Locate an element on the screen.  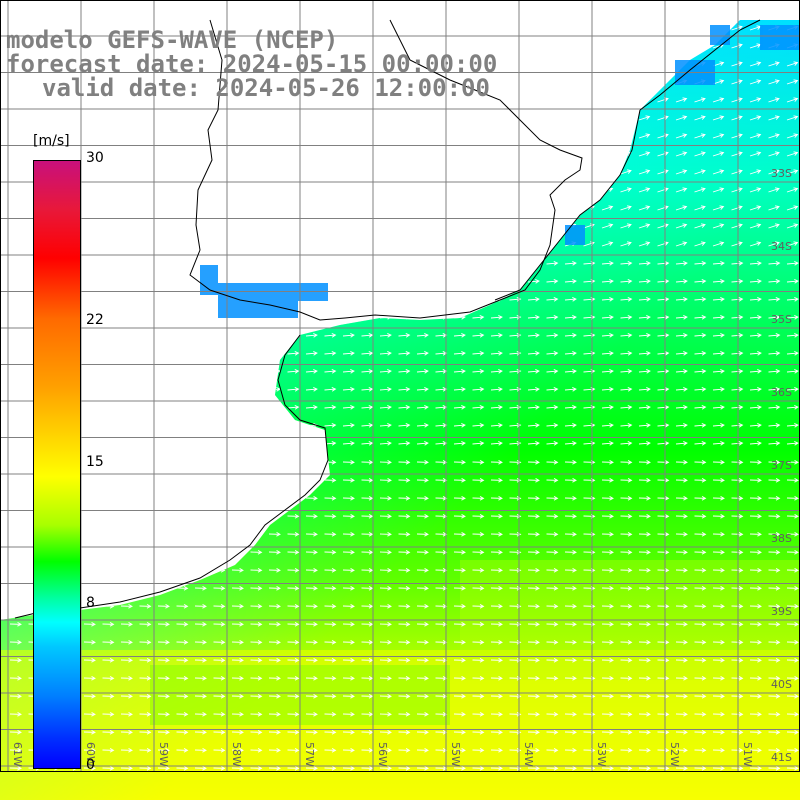
forecast-date: forecast date: 2024-05-15 00:00:00 is located at coordinates (252, 64).